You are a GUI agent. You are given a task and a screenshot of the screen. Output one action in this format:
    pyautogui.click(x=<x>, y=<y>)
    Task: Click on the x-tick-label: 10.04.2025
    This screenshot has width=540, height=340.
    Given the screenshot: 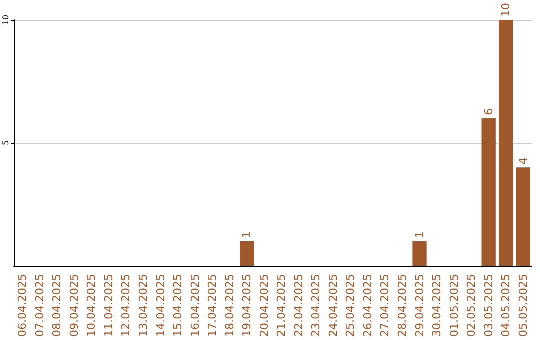 What is the action you would take?
    pyautogui.click(x=91, y=306)
    